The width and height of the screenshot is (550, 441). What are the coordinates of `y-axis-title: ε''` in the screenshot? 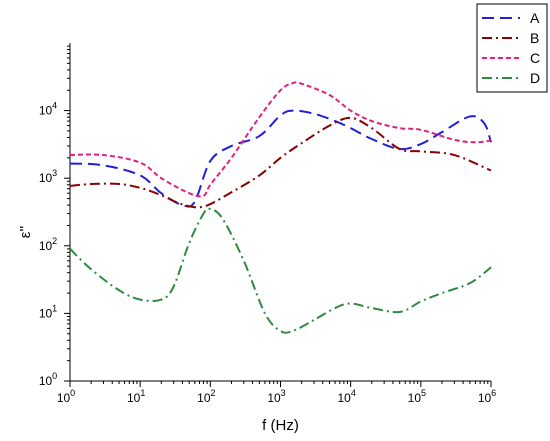 It's located at (25, 232).